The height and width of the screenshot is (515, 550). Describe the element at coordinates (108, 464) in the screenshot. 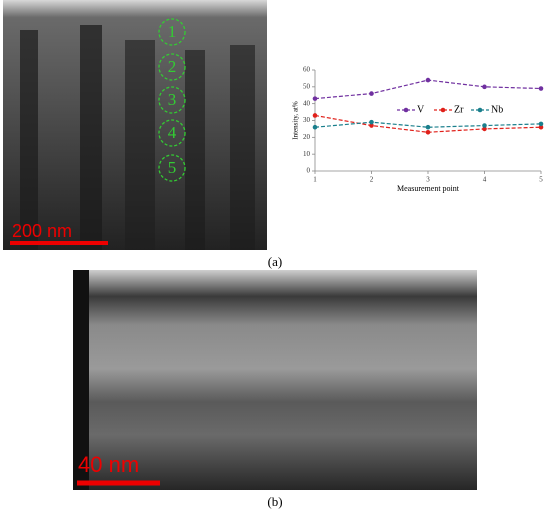

I see `scale-bar-label: 40 nm` at that location.